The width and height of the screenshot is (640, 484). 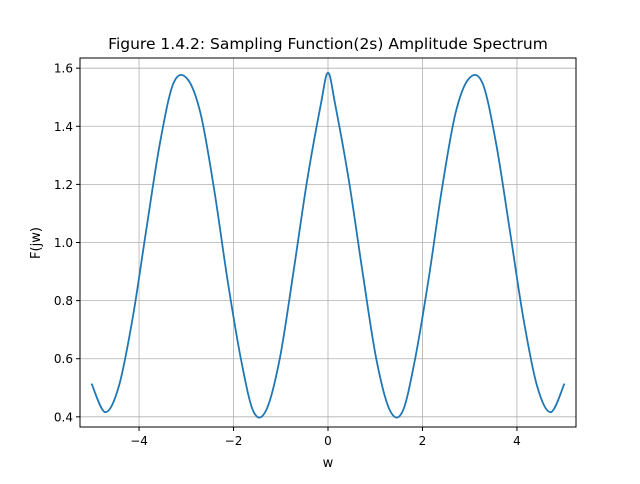 I want to click on y-axis-label: F(jw), so click(x=36, y=243).